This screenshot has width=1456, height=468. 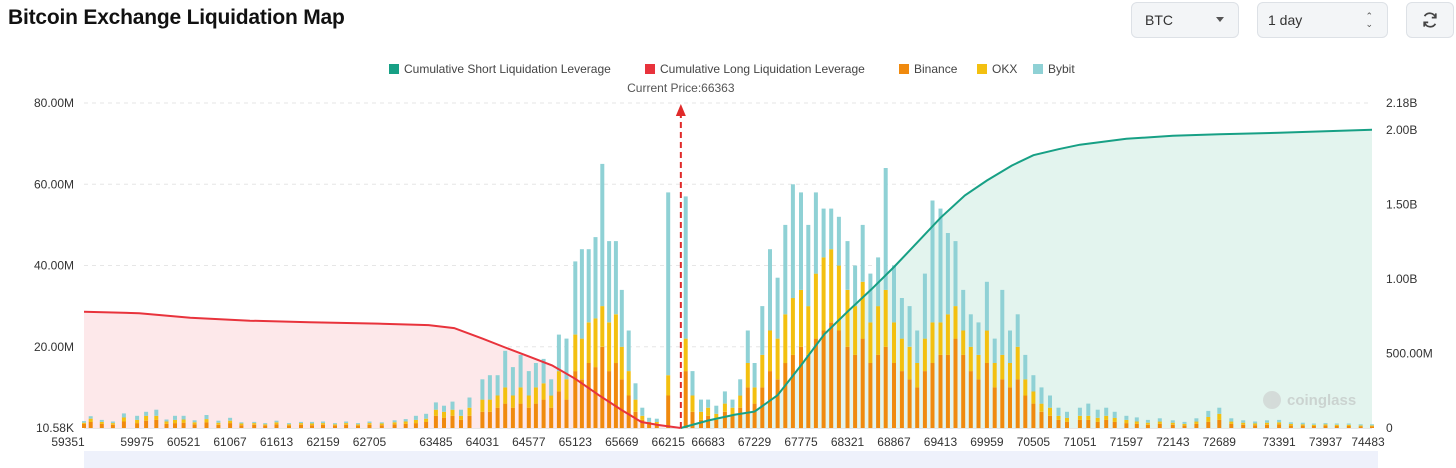 What do you see at coordinates (137, 442) in the screenshot?
I see `x-tick-label: 59975` at bounding box center [137, 442].